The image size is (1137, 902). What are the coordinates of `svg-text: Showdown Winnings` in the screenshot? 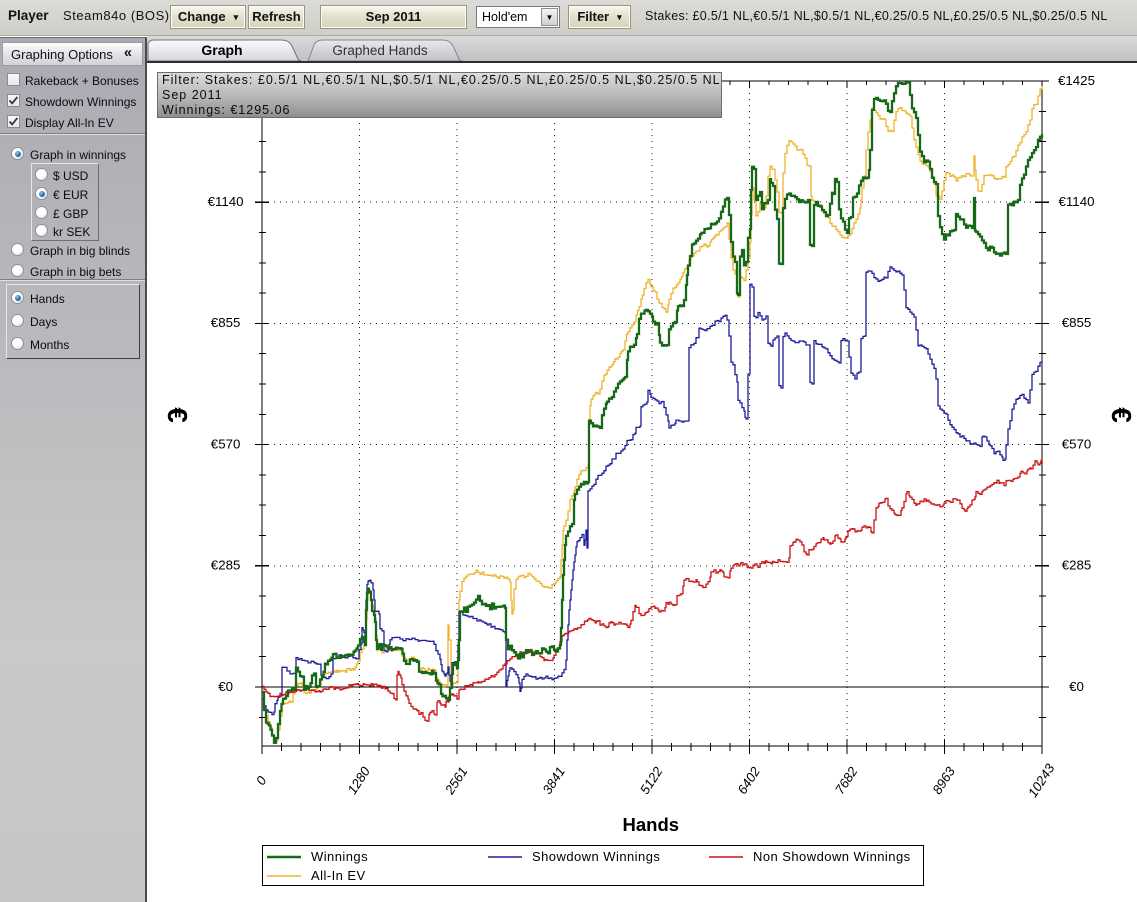 It's located at (596, 856).